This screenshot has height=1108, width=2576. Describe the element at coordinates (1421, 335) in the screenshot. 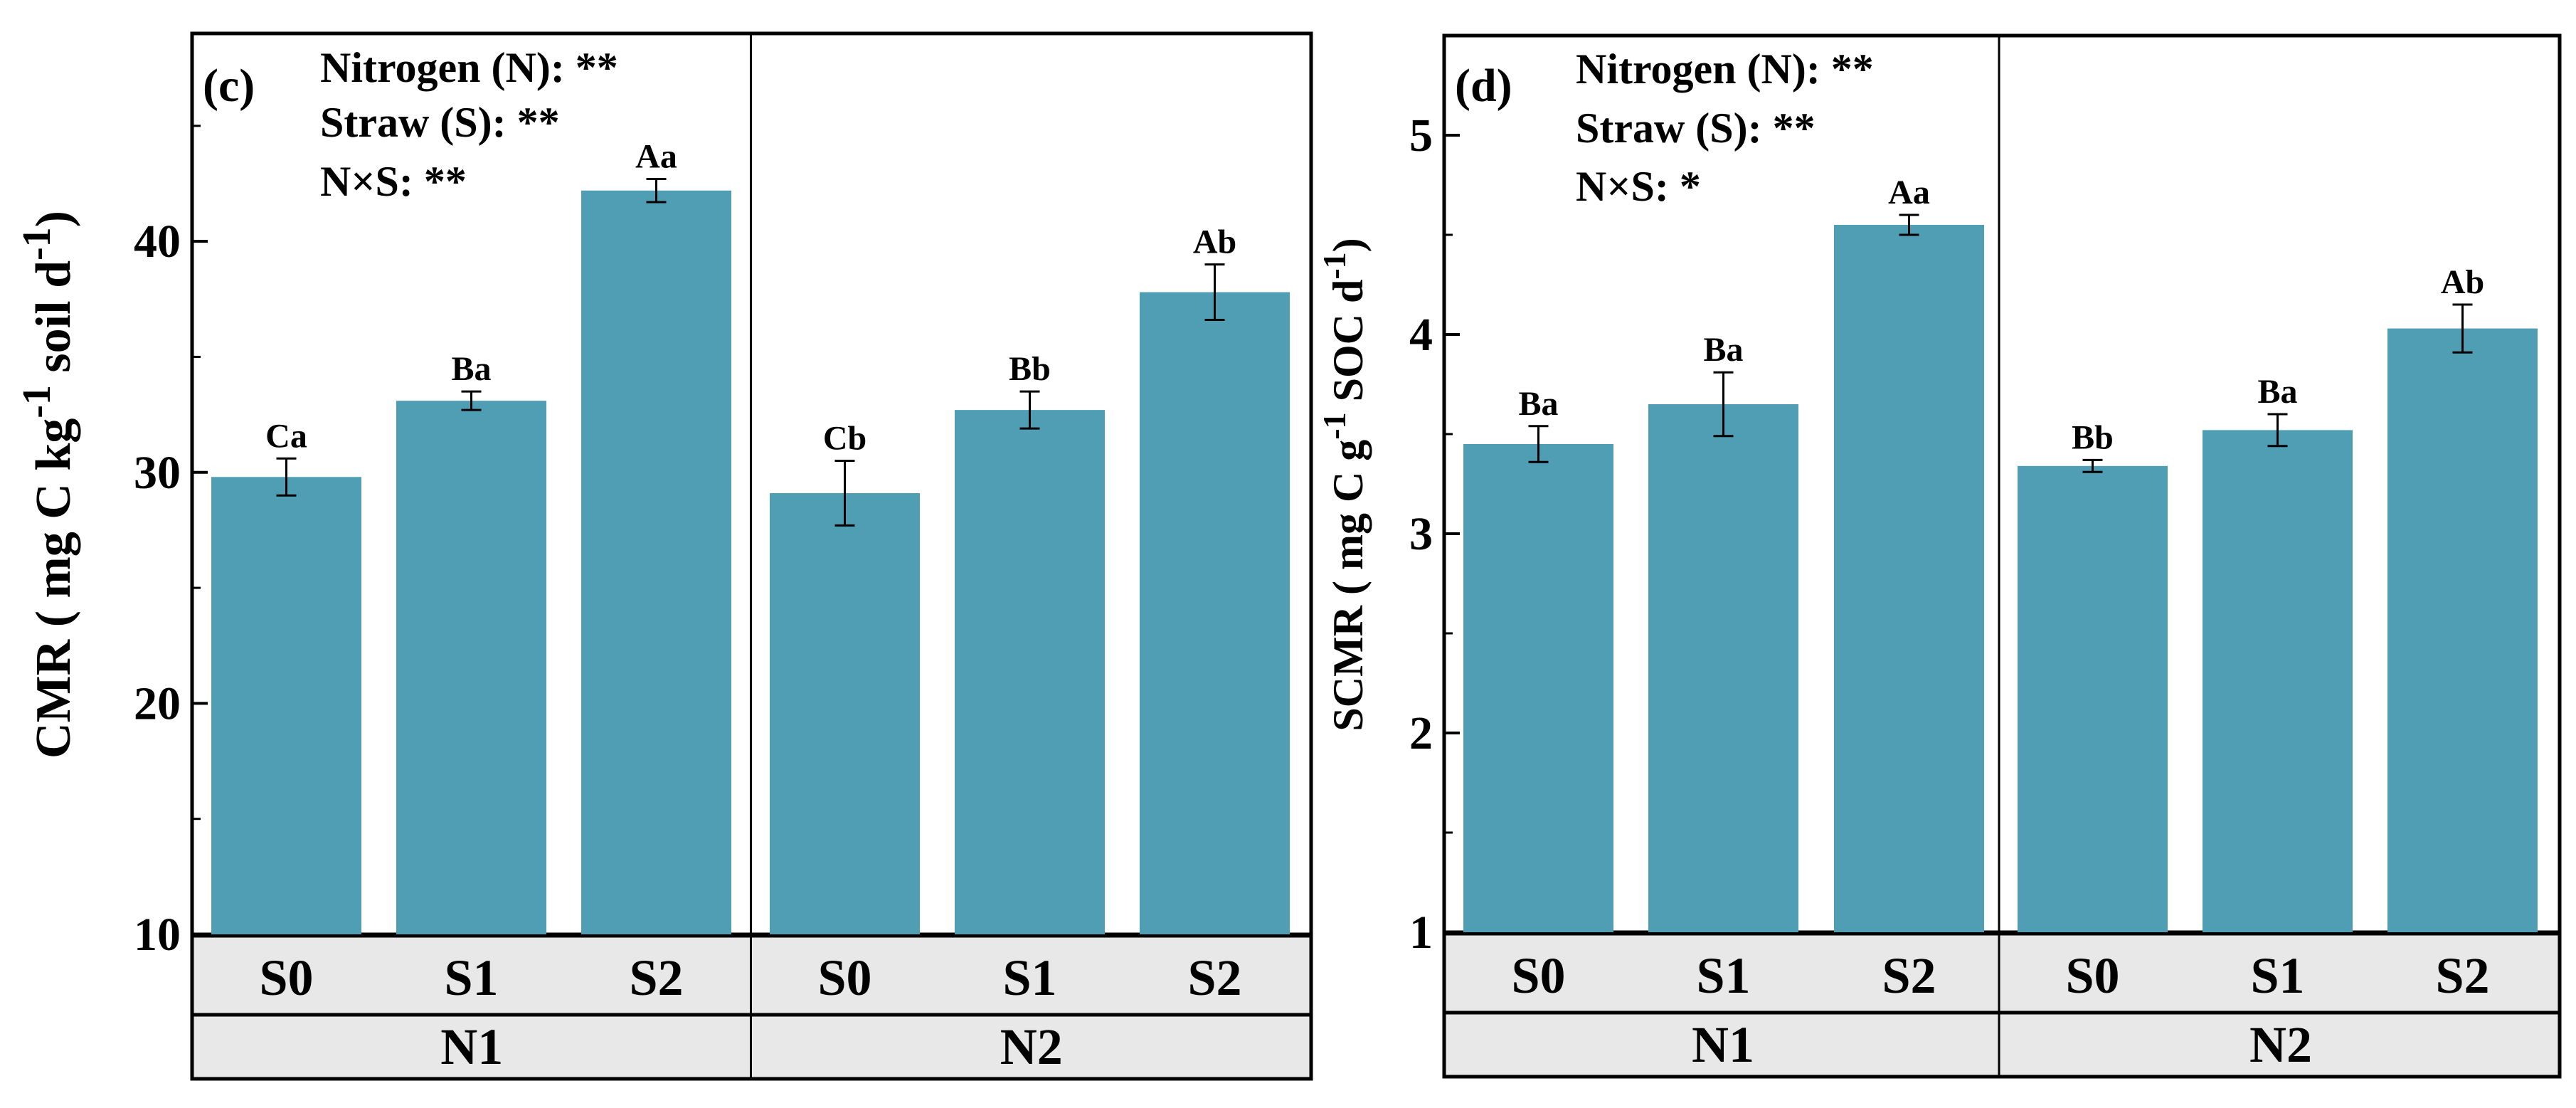

I see `y-tick-label: 4` at that location.